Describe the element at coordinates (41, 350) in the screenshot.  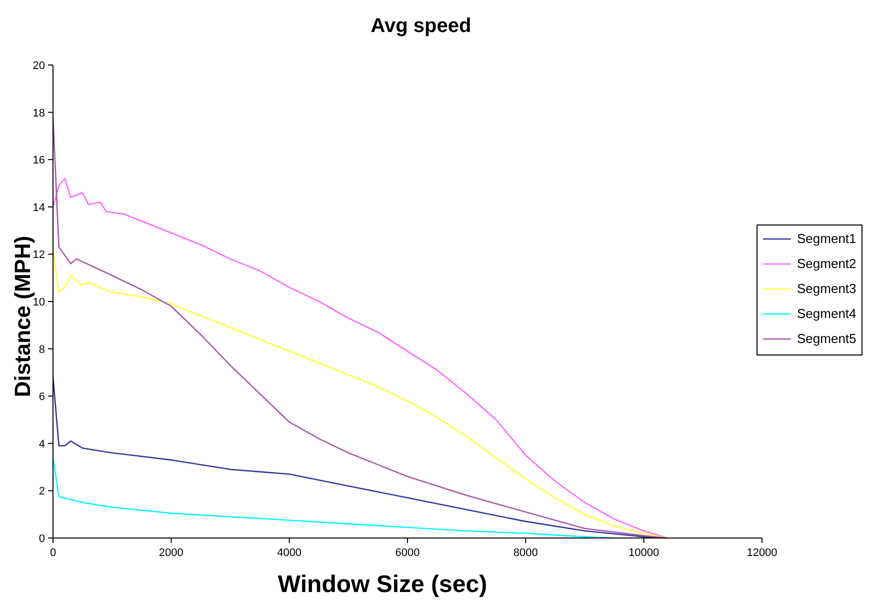
I see `y-tick-label: 8` at that location.